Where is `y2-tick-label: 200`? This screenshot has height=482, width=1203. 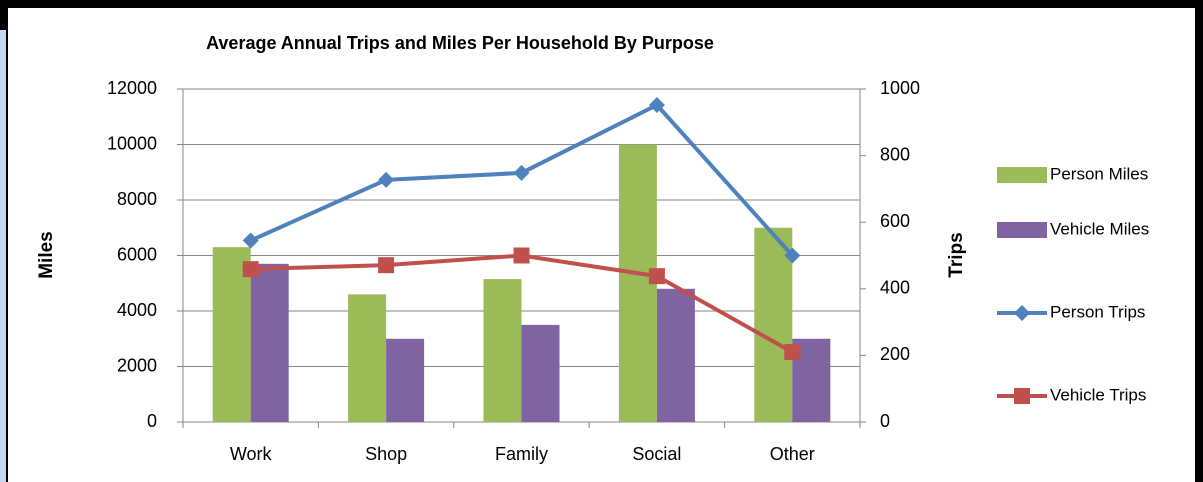 y2-tick-label: 200 is located at coordinates (895, 354).